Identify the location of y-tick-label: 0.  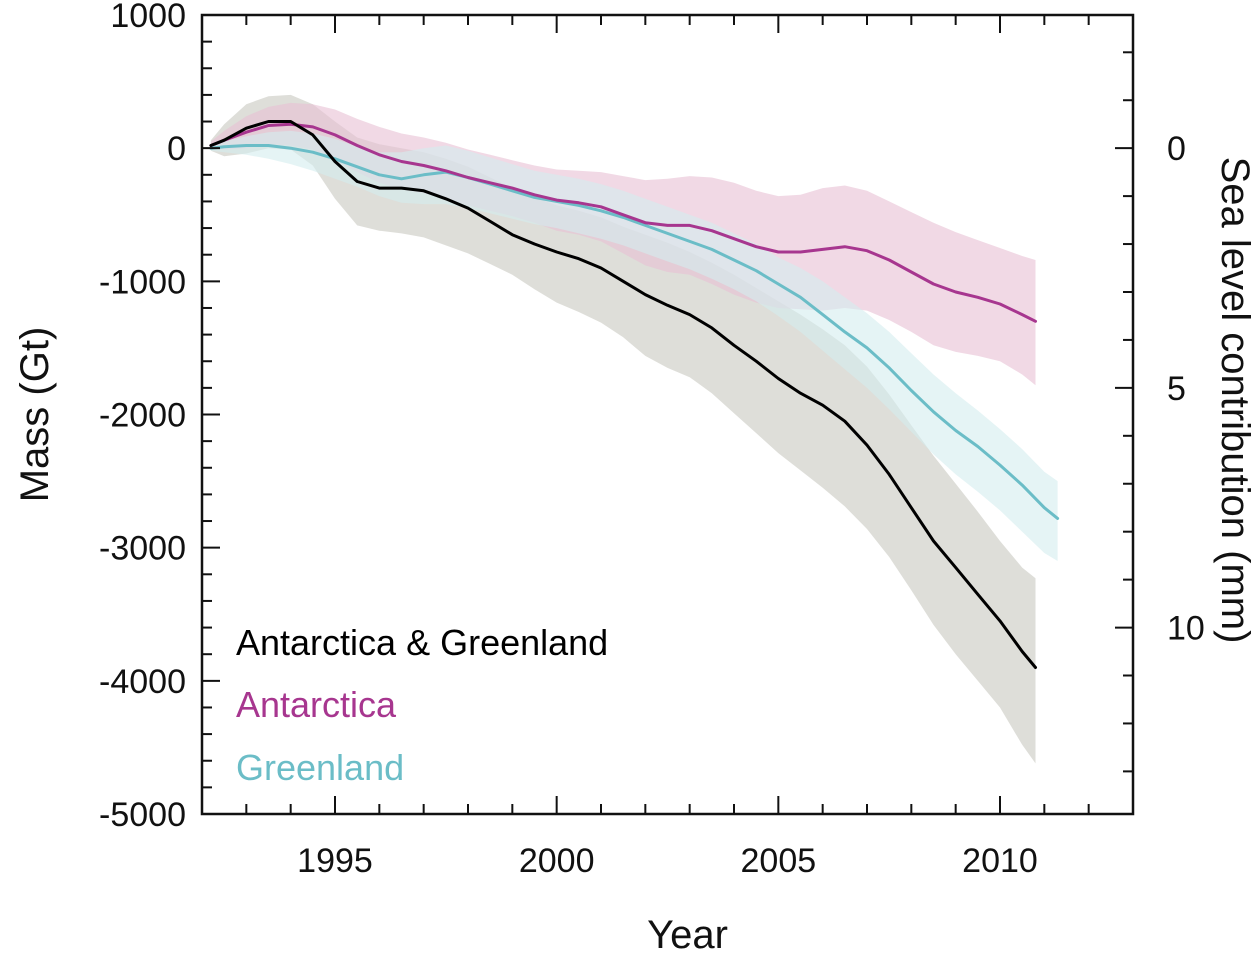
(176, 149).